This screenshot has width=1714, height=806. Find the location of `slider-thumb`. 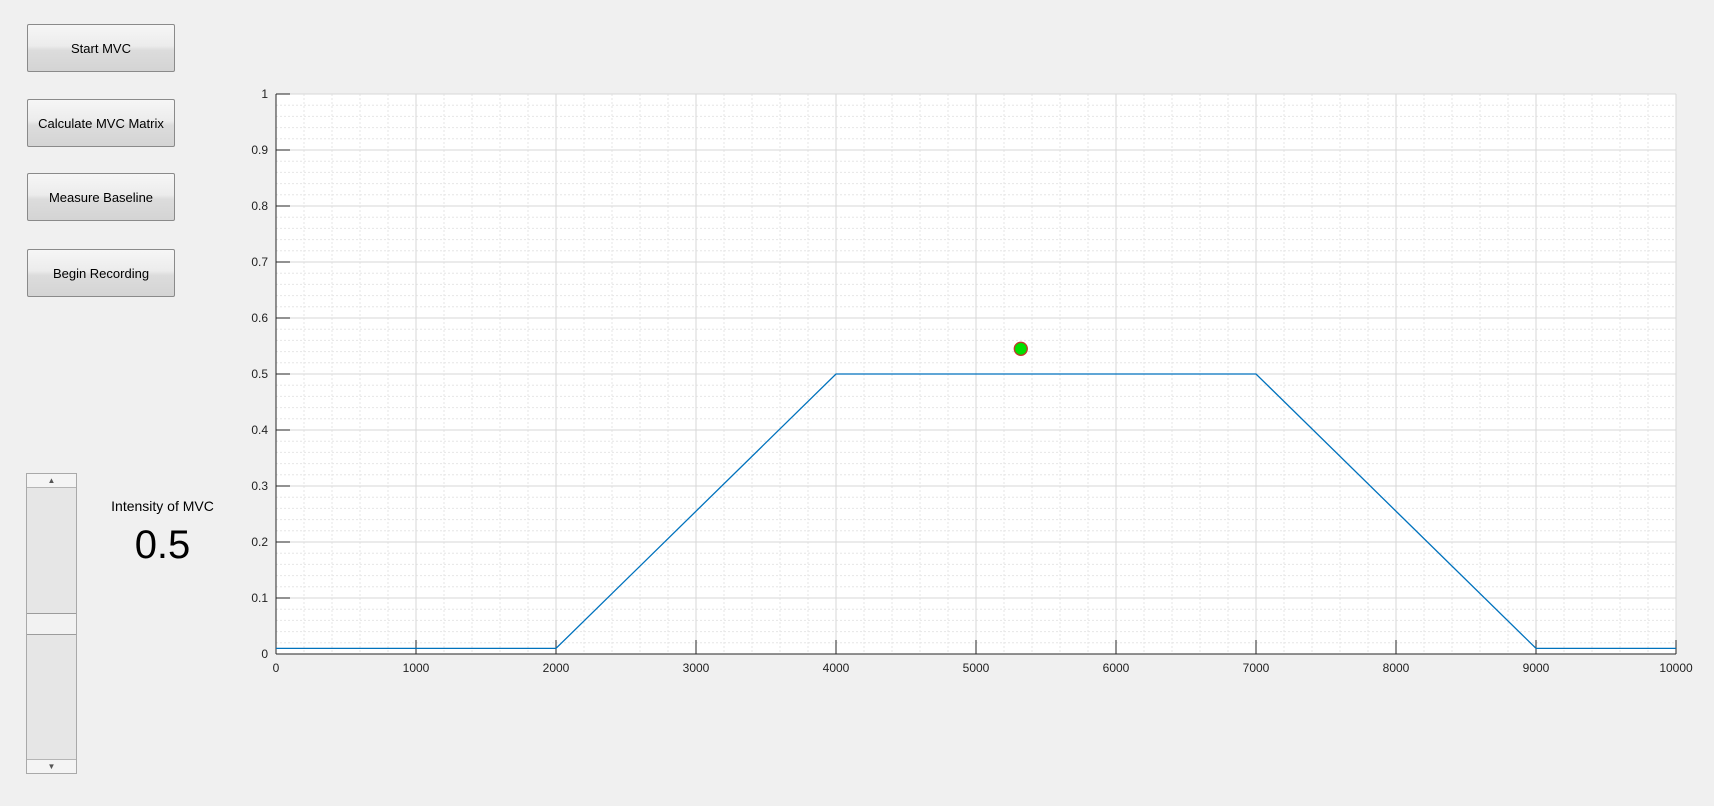

slider-thumb is located at coordinates (51, 623).